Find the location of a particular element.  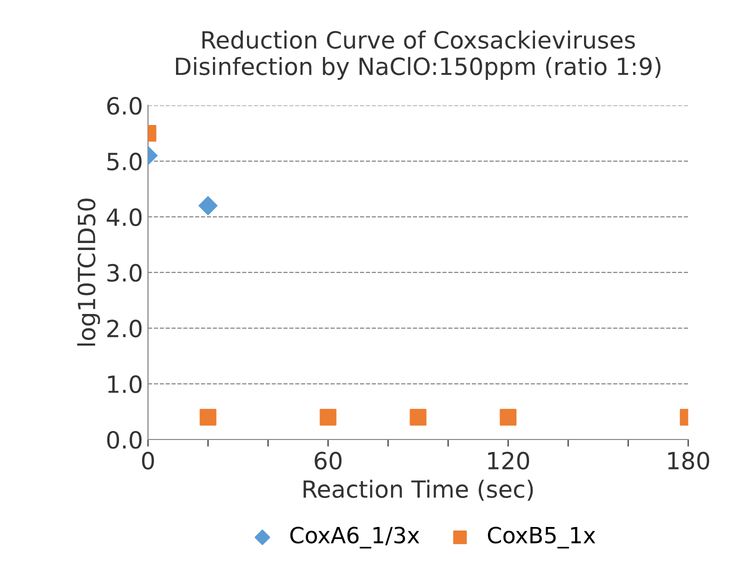

y-tick-label: 2.0 is located at coordinates (124, 329).